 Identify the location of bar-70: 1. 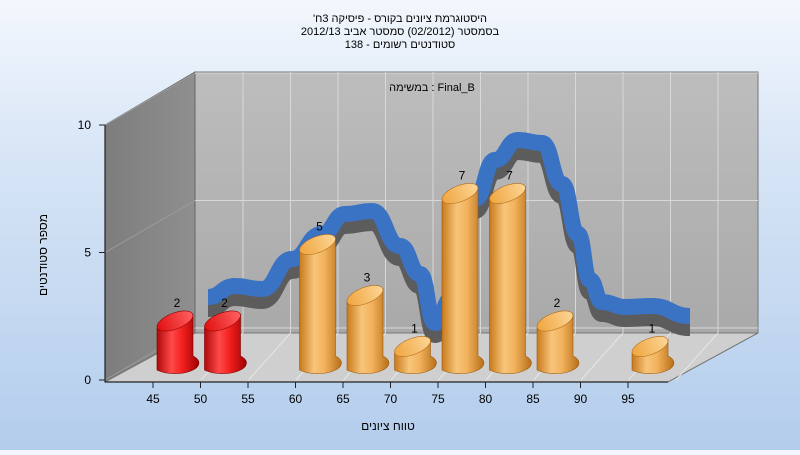
(415, 348).